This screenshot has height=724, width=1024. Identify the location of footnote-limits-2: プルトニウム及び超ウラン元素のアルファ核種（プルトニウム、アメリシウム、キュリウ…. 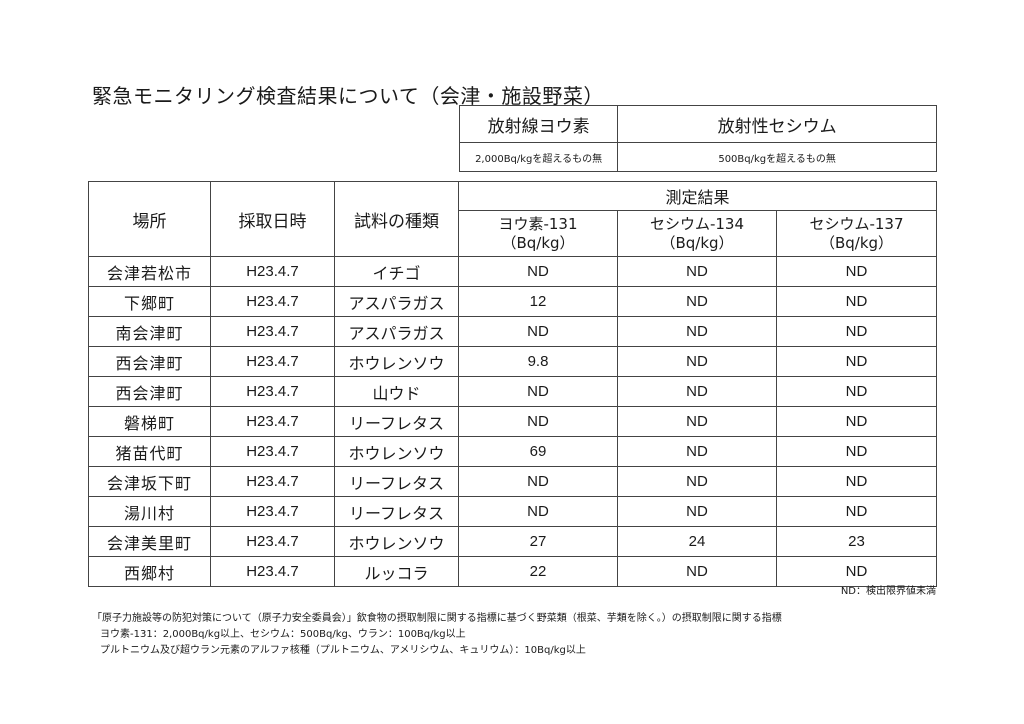
(343, 650).